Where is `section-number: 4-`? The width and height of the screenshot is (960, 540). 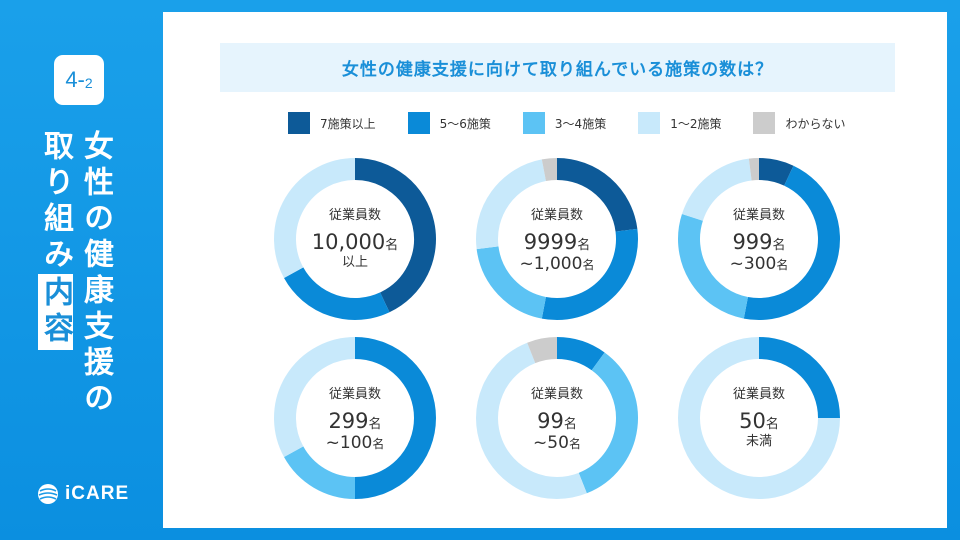 section-number: 4- is located at coordinates (75, 79).